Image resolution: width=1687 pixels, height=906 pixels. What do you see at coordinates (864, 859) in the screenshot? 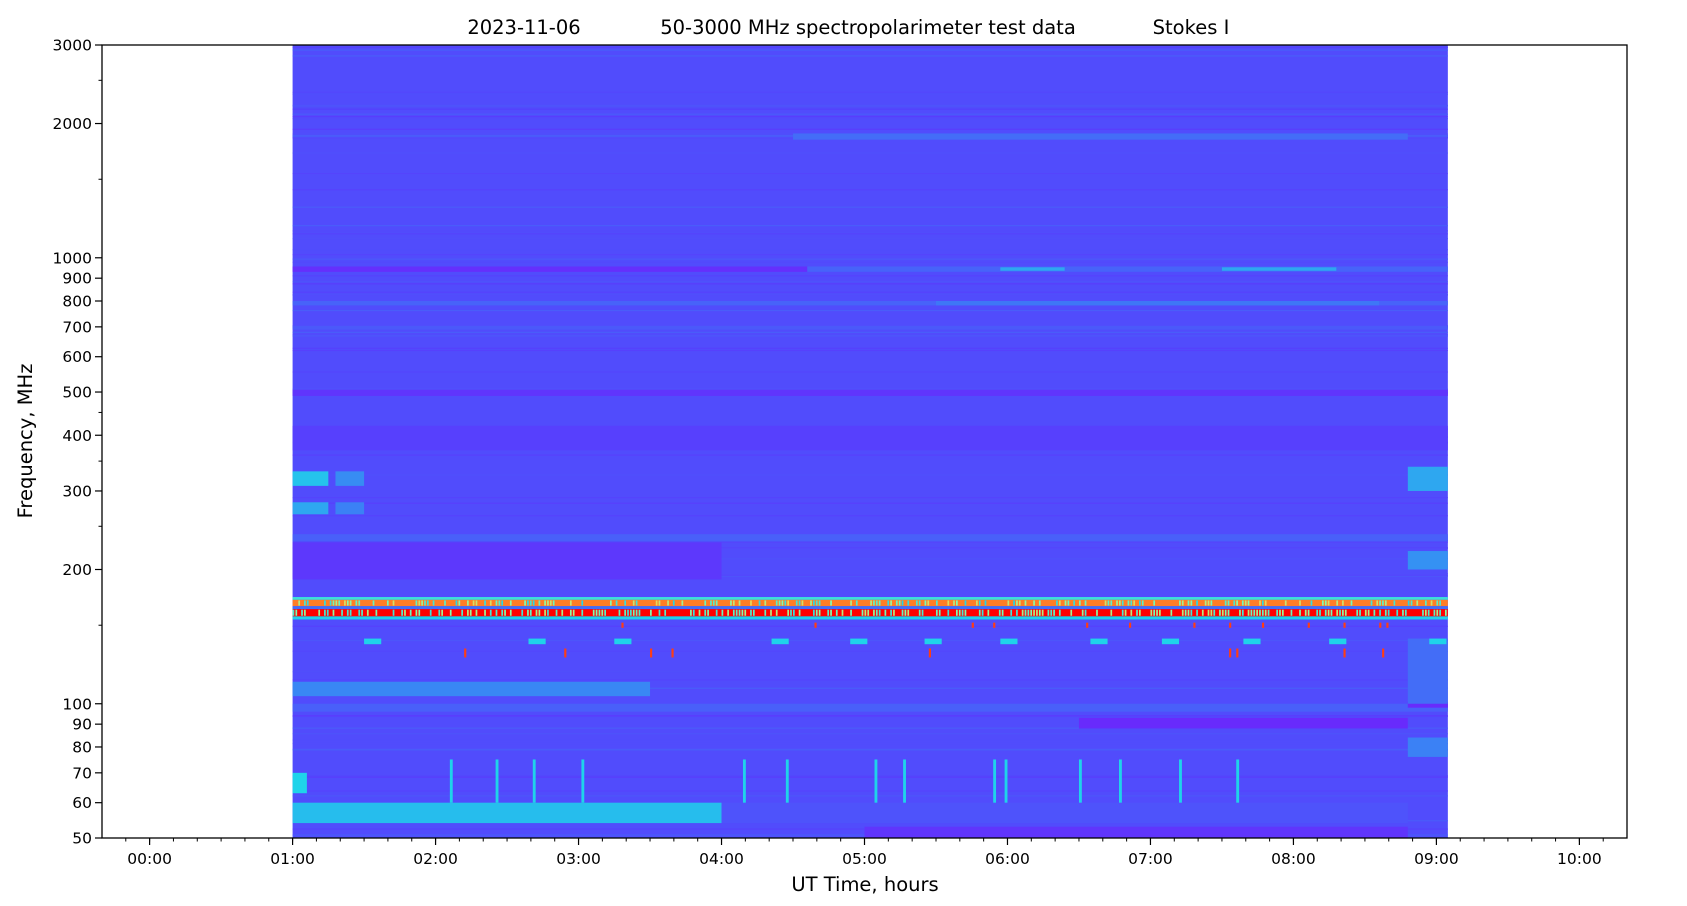
I see `x-tick-label: 05:00` at bounding box center [864, 859].